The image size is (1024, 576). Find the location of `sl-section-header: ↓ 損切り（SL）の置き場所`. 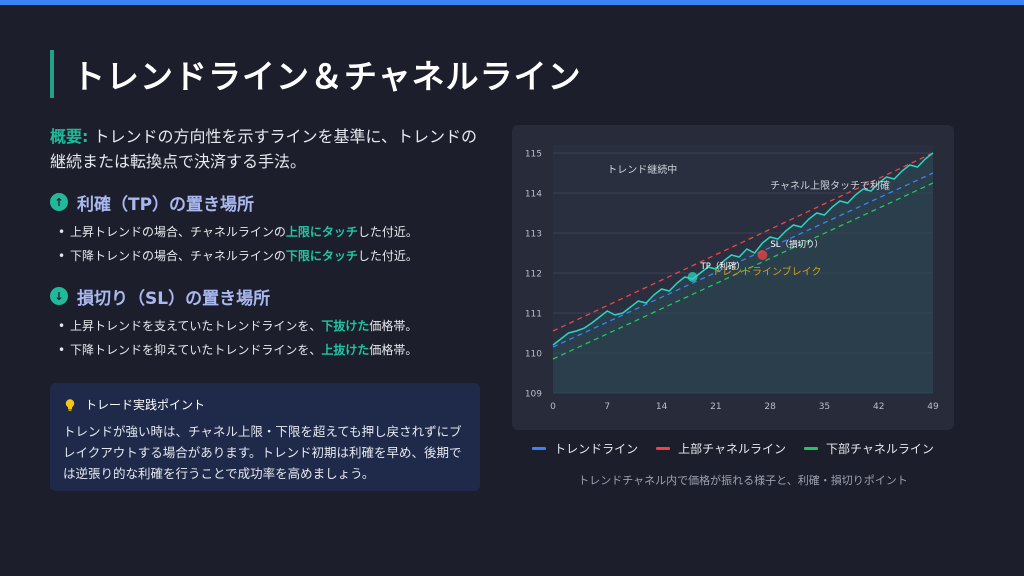

sl-section-header: ↓ 損切り（SL）の置き場所 is located at coordinates (266, 296).